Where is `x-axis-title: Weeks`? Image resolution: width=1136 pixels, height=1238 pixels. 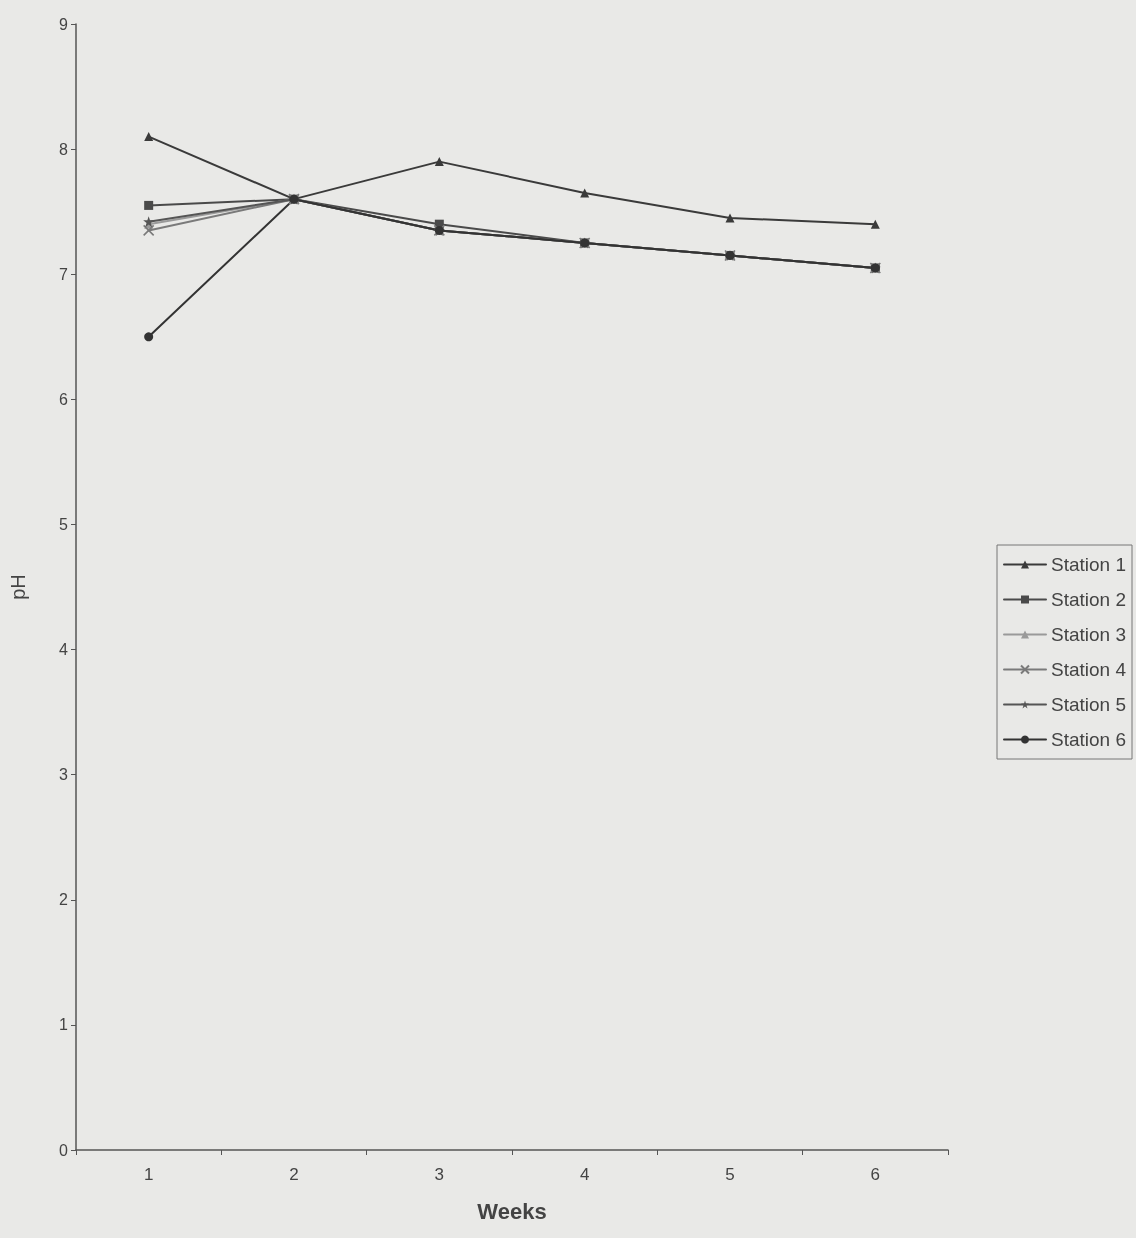 x-axis-title: Weeks is located at coordinates (512, 1211).